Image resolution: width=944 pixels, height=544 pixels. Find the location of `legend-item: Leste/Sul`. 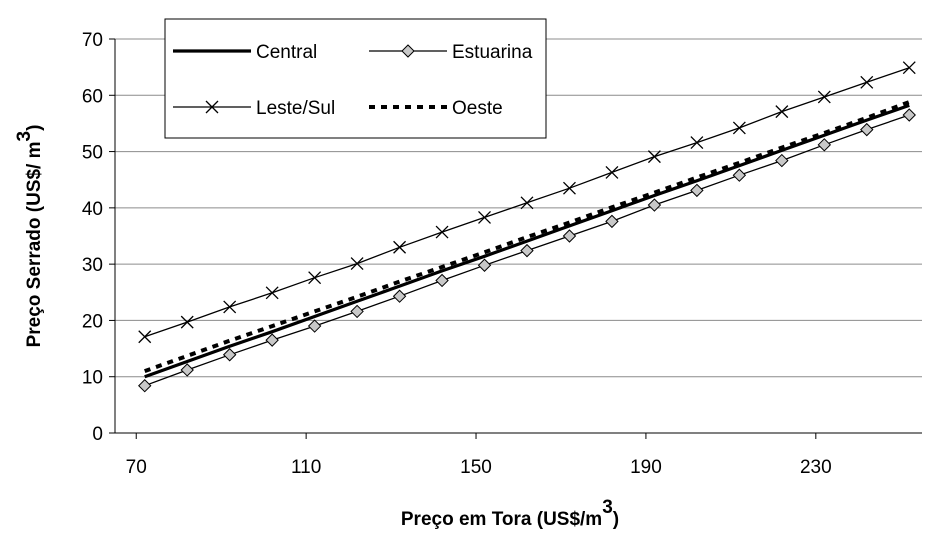

legend-item: Leste/Sul is located at coordinates (254, 108).